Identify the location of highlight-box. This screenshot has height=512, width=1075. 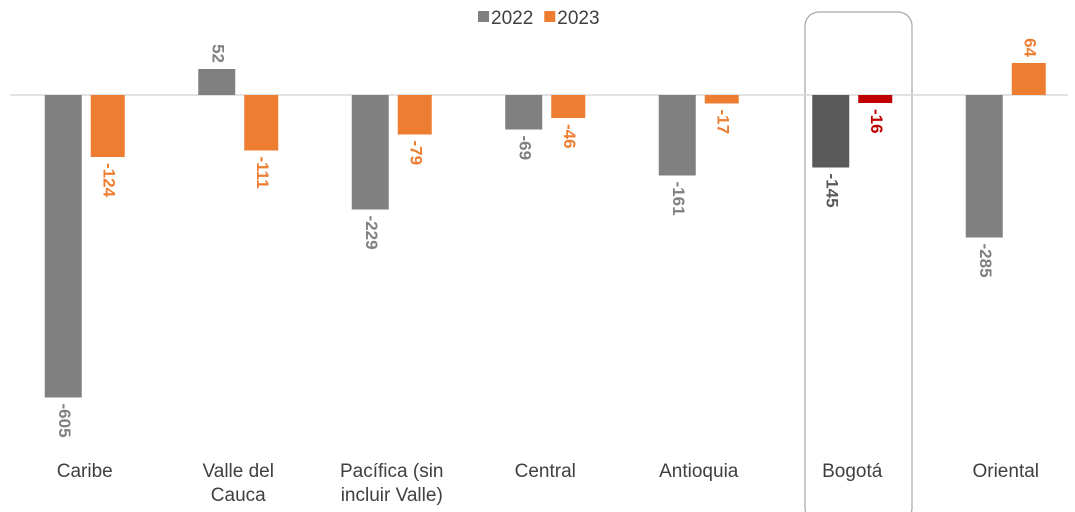
(858, 261).